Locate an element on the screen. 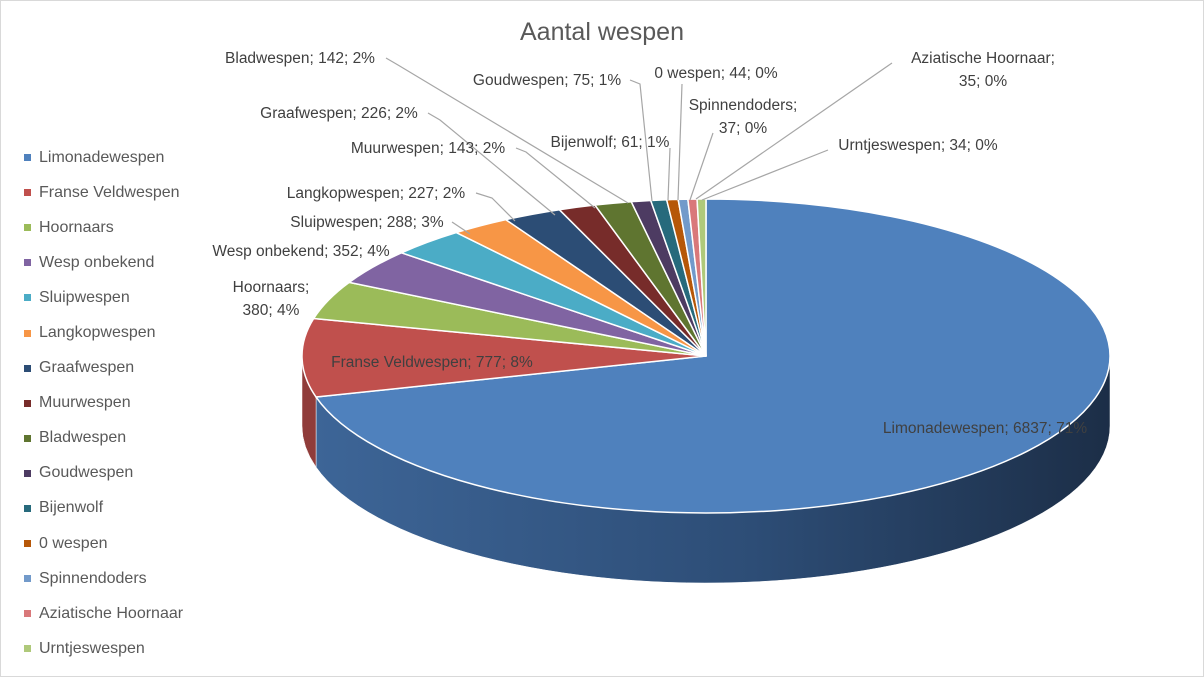 Image resolution: width=1204 pixels, height=677 pixels. leader-line-goudwespen is located at coordinates (641, 140).